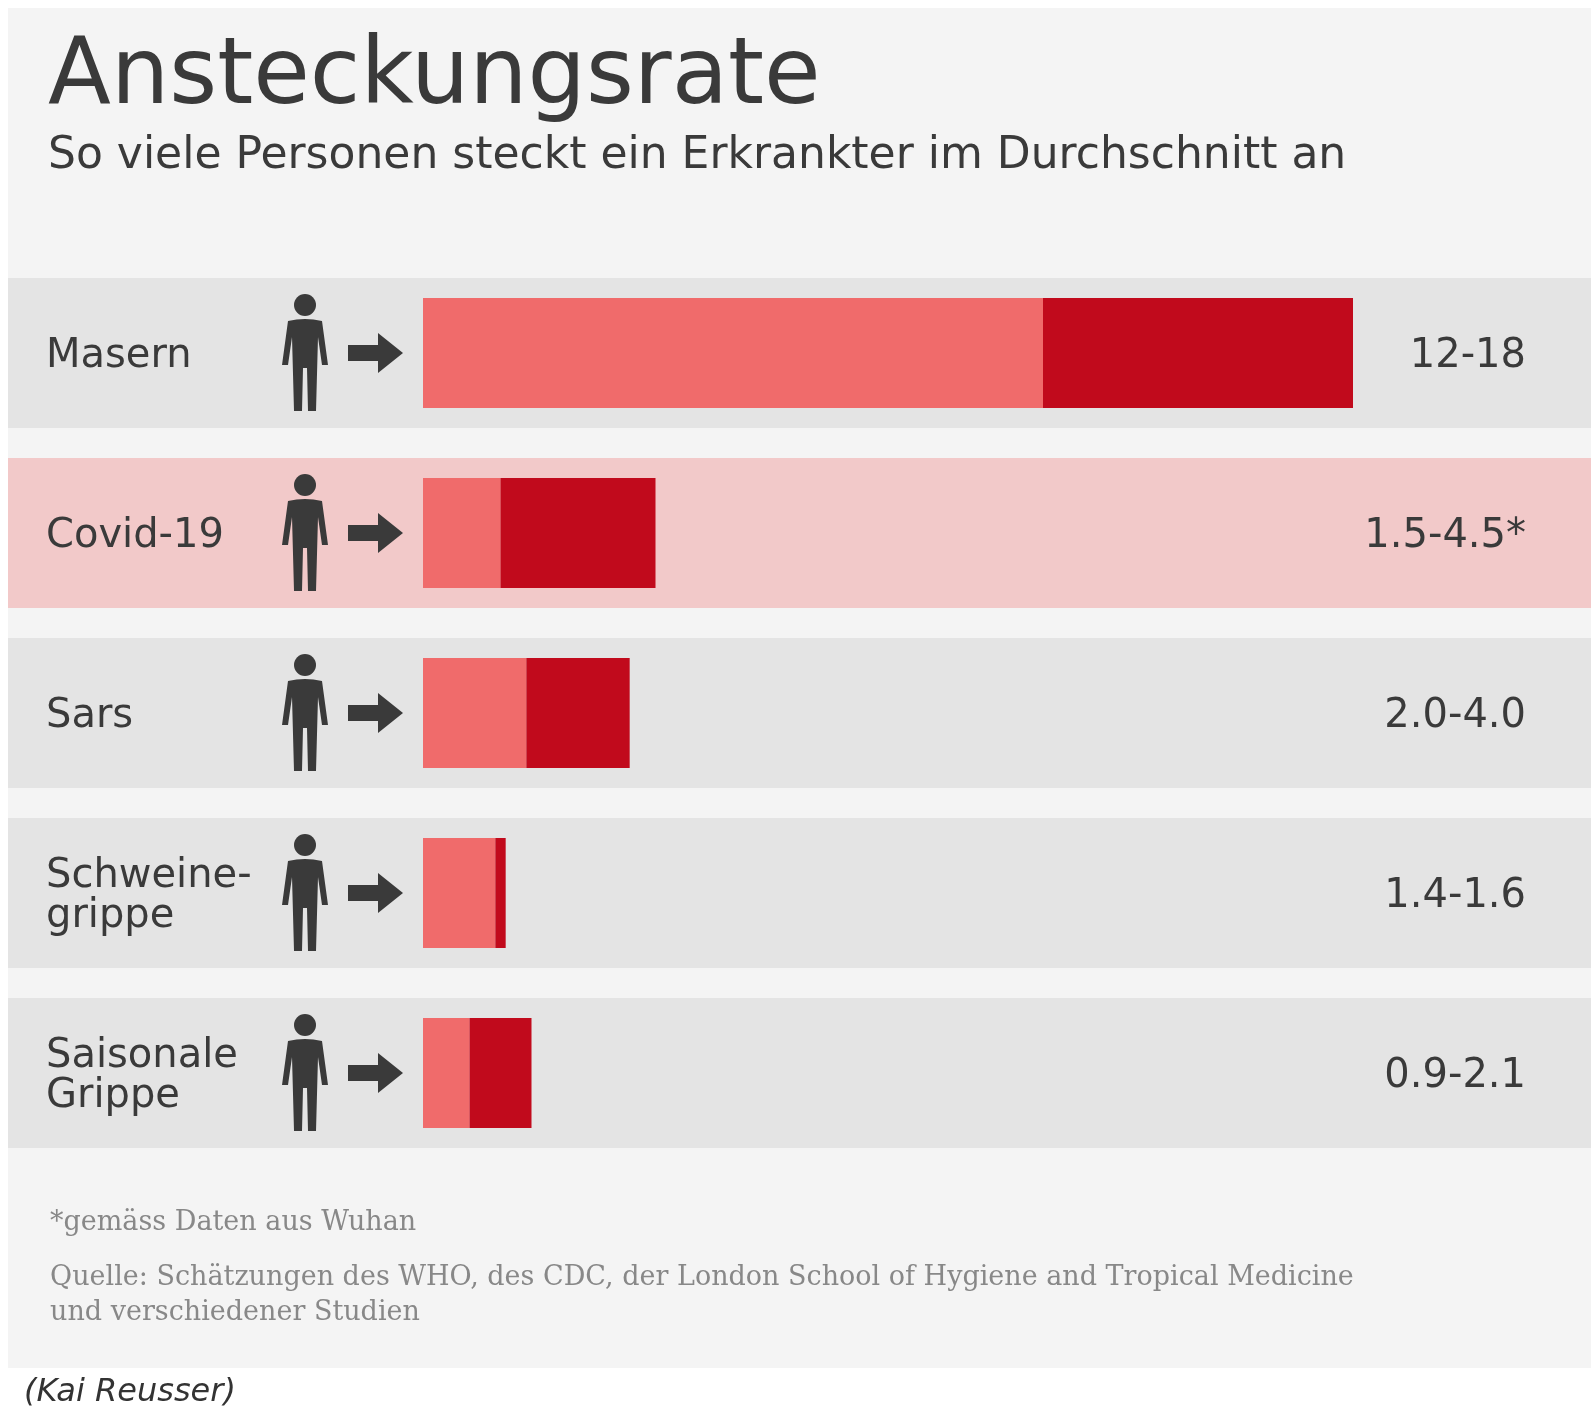 This screenshot has height=1428, width=1591. What do you see at coordinates (90, 713) in the screenshot?
I see `y-tick-label: Sars` at bounding box center [90, 713].